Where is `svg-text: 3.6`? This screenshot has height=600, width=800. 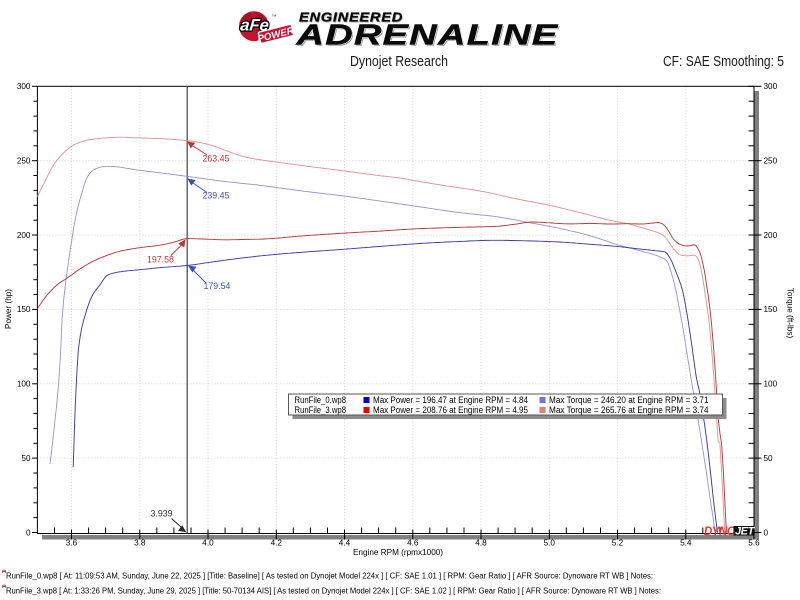 svg-text: 3.6 is located at coordinates (72, 543).